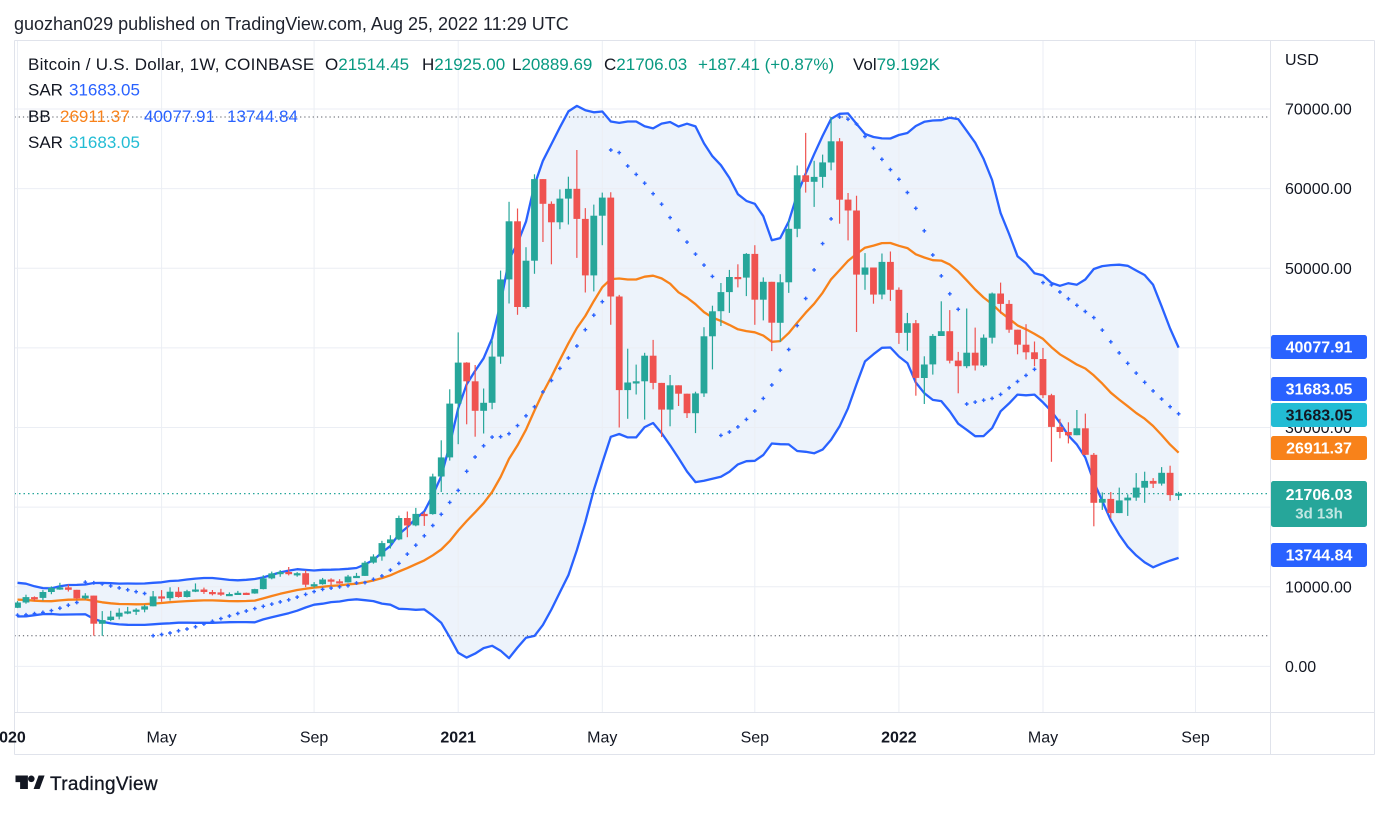 The image size is (1389, 815). I want to click on svg-text: 2020, so click(13, 738).